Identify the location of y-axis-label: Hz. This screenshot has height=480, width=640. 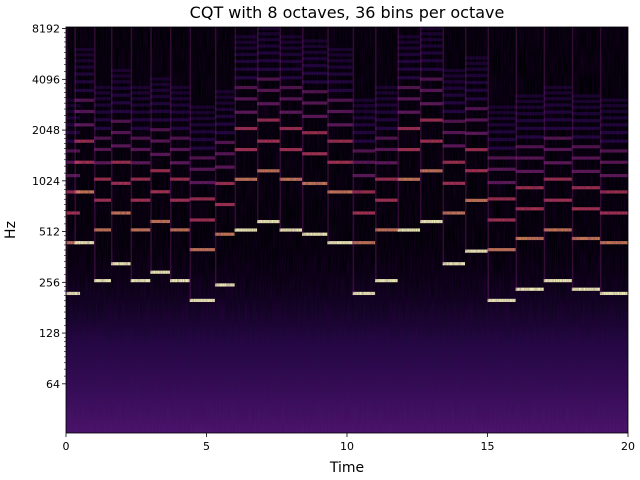
(11, 230).